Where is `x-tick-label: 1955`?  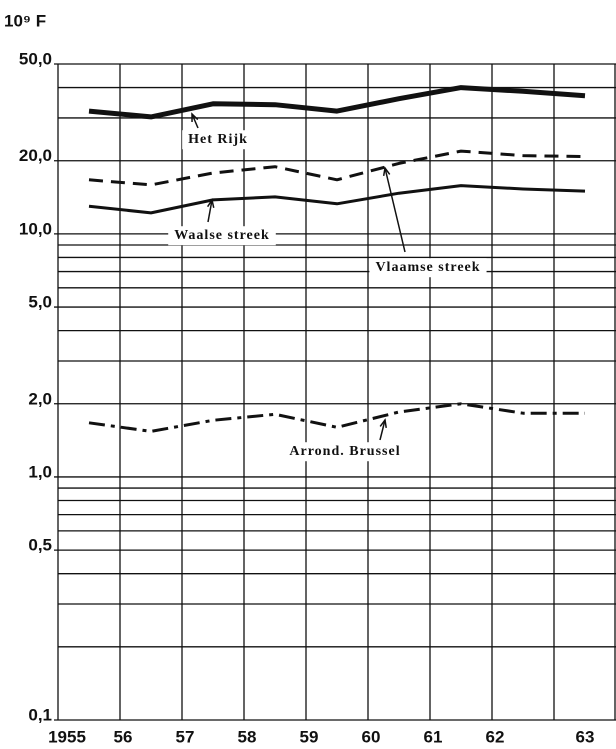 x-tick-label: 1955 is located at coordinates (67, 736).